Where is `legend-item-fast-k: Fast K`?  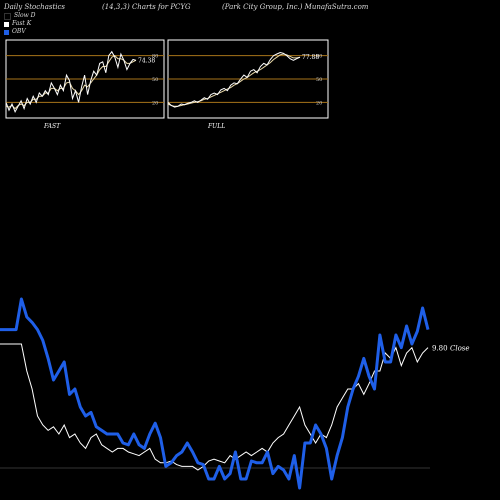 legend-item-fast-k: Fast K is located at coordinates (20, 24).